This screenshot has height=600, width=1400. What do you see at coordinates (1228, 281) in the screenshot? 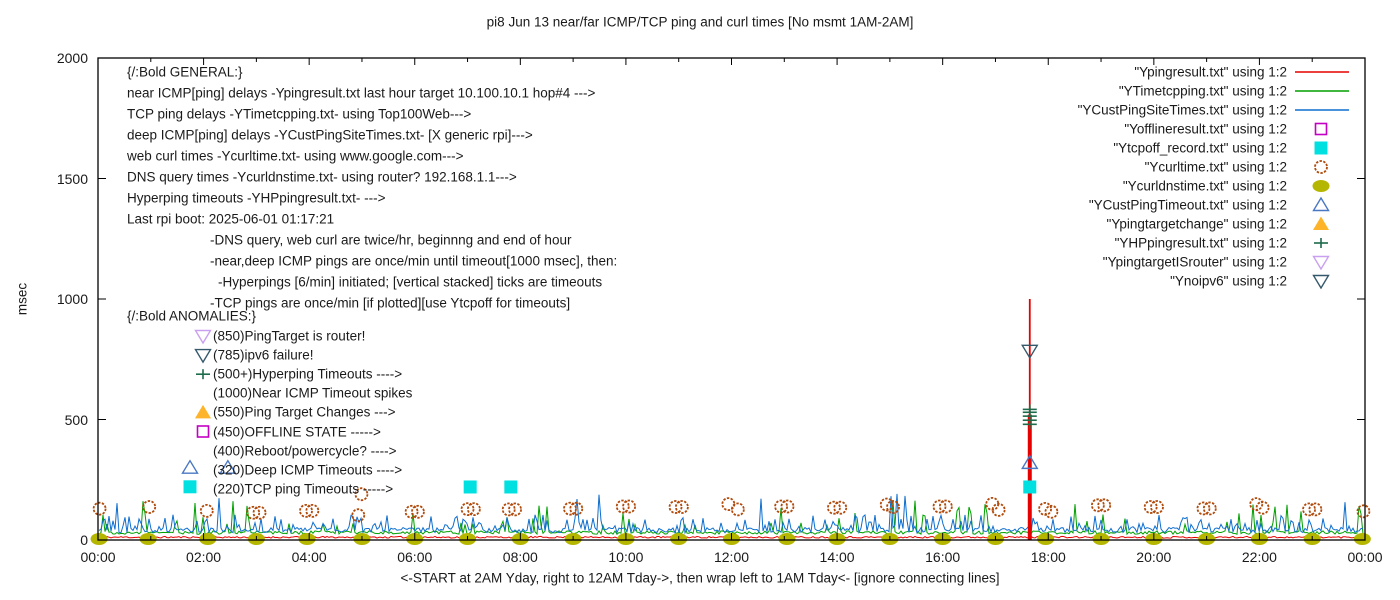
I see `legend-item-label: "Ynoipv6" using 1:2` at bounding box center [1228, 281].